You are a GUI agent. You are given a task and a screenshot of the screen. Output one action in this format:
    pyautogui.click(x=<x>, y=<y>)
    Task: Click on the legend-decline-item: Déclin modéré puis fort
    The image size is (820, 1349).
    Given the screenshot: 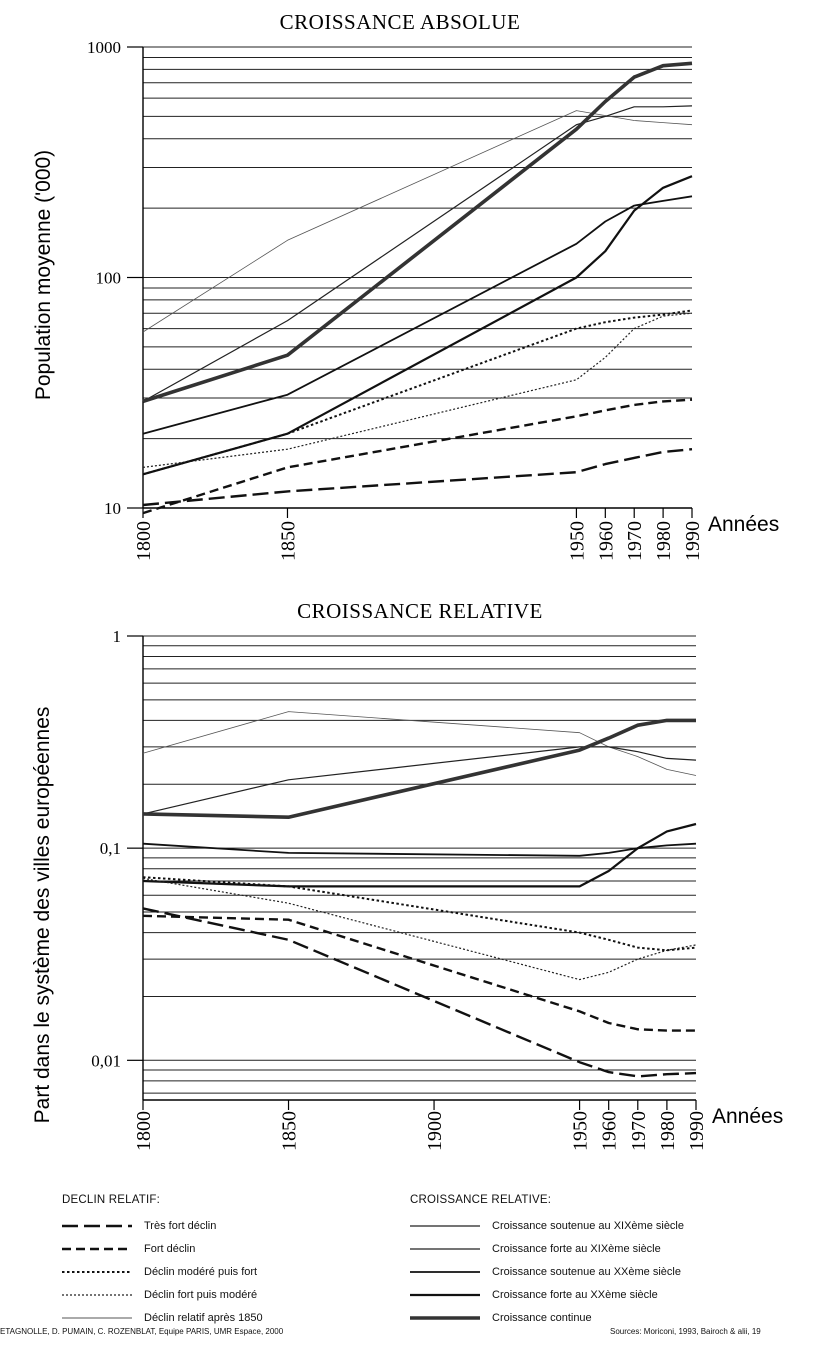 What is the action you would take?
    pyautogui.click(x=159, y=1272)
    